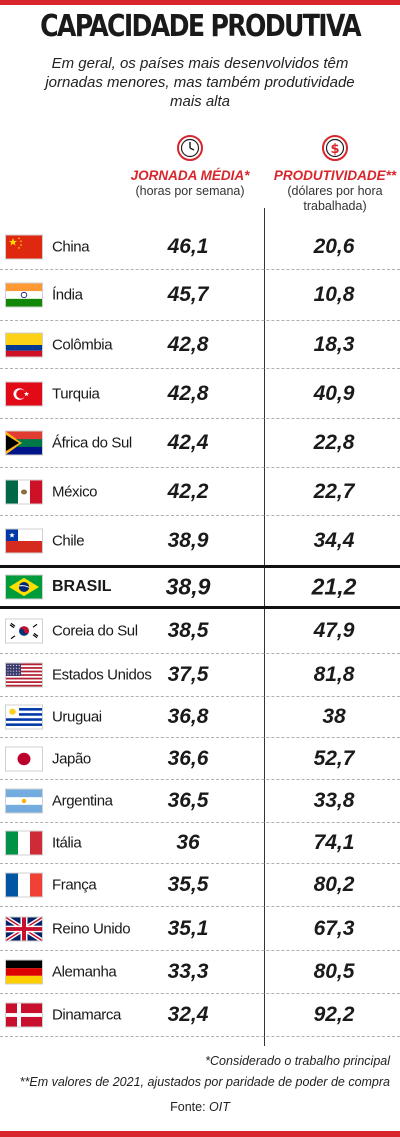  Describe the element at coordinates (188, 491) in the screenshot. I see `jornada-value: 42,2` at that location.